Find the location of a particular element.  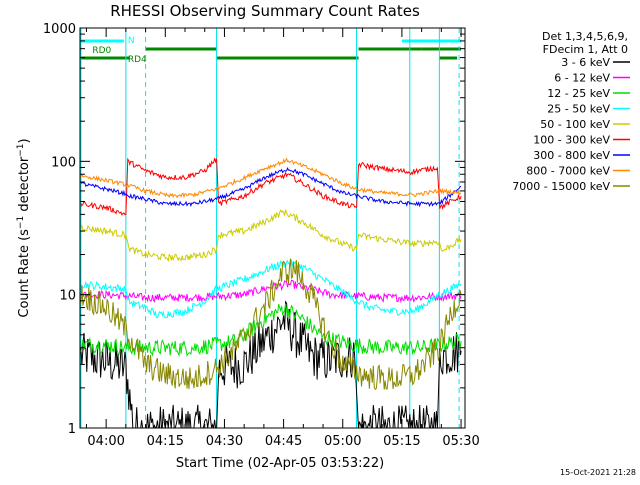

legend-entry-label: 3 - 6 keV is located at coordinates (585, 62).